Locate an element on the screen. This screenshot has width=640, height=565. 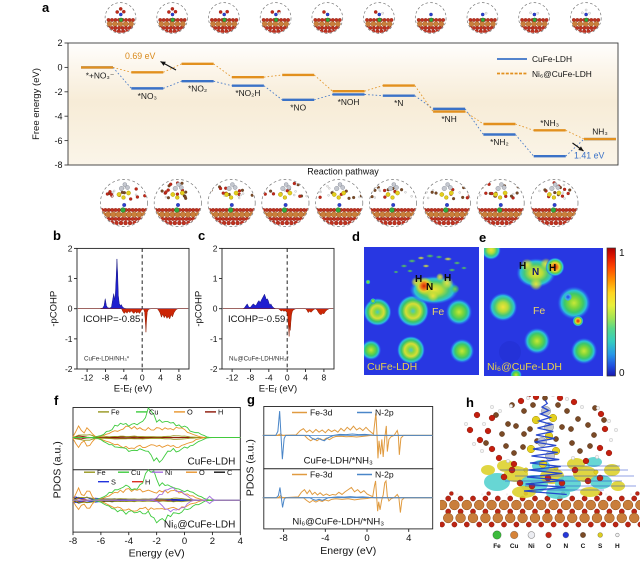
pdos-f-xtick: 0 is located at coordinates (184, 541).